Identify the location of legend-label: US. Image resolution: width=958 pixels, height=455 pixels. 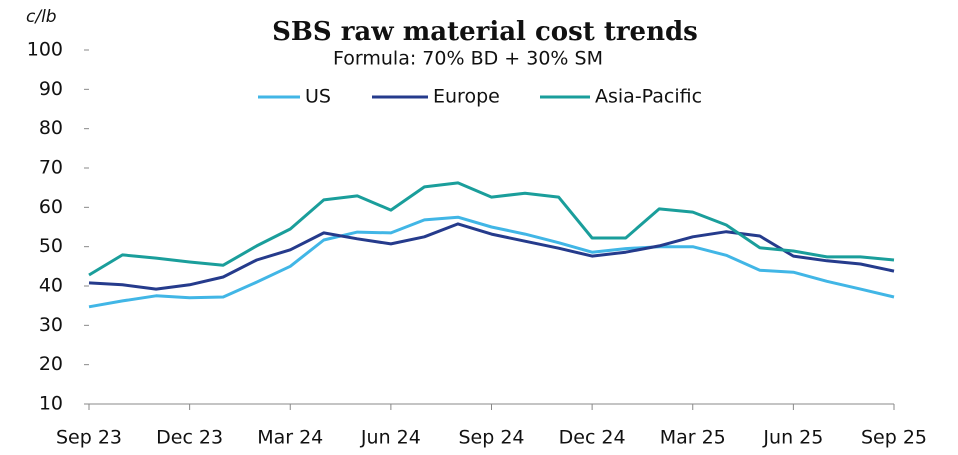
(318, 97).